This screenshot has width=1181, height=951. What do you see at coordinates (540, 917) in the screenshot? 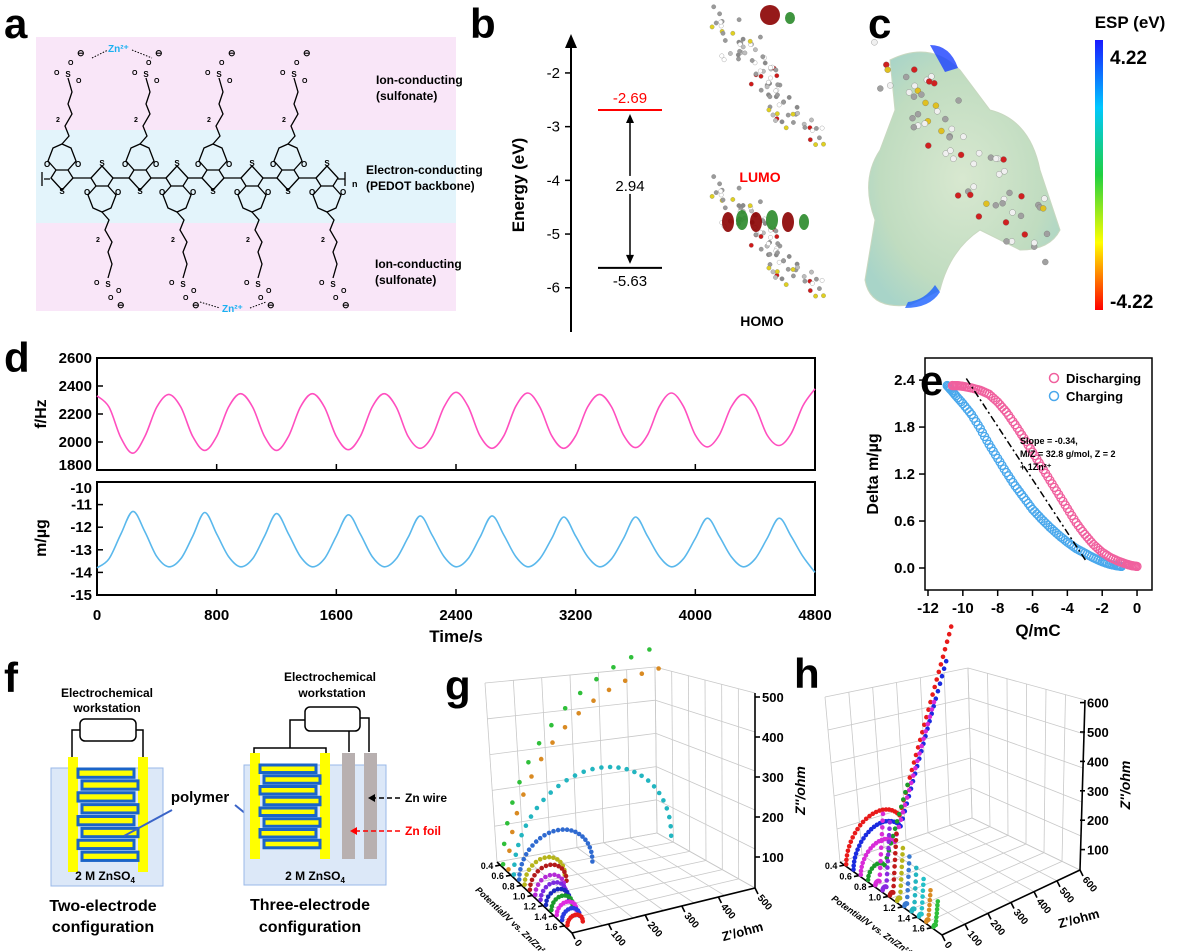
I see `potential-tick-label: 1.4` at bounding box center [540, 917].